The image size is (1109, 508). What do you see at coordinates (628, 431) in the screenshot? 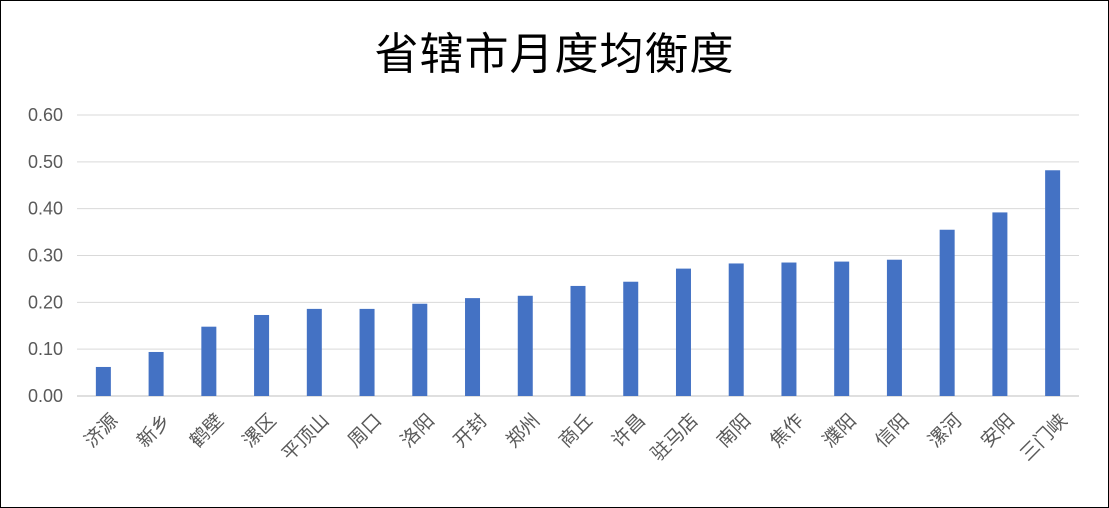
I see `x-category-label: 许昌` at bounding box center [628, 431].